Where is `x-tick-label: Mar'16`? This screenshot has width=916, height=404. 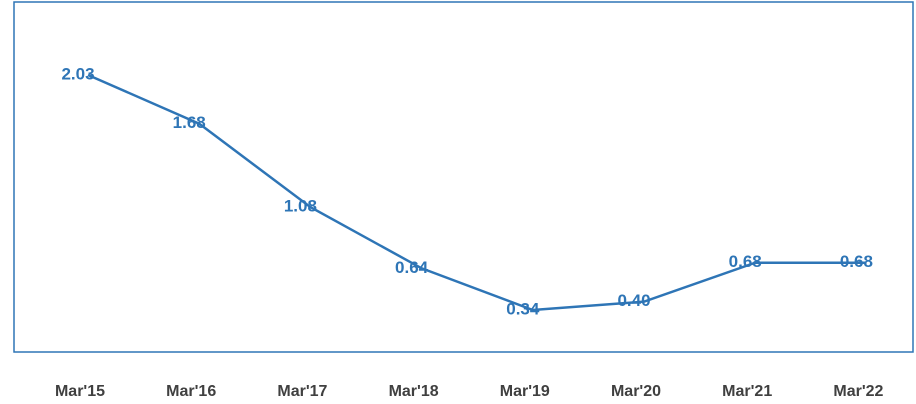
x-tick-label: Mar'16 is located at coordinates (191, 391).